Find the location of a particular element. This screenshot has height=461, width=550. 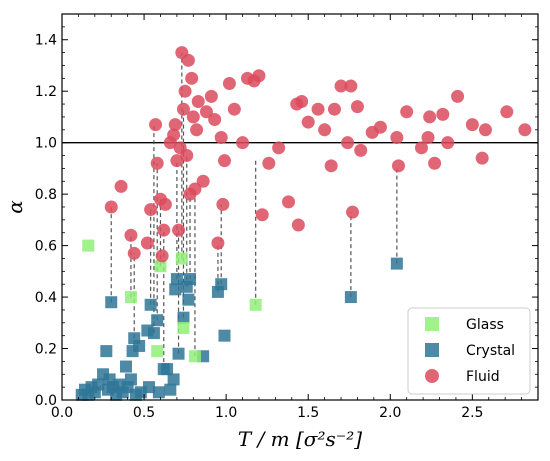

legend-label-crystal: Crystal is located at coordinates (490, 351).